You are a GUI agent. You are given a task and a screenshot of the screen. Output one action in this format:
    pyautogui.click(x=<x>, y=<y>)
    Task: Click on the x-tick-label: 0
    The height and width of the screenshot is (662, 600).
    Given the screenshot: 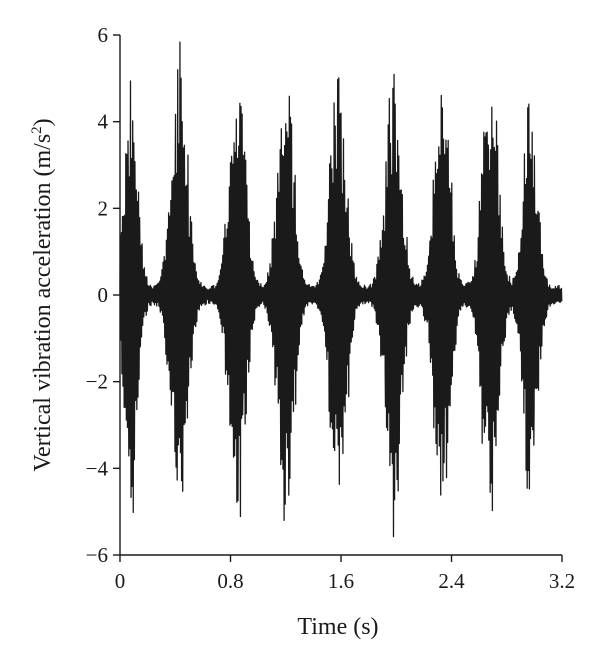 What is the action you would take?
    pyautogui.click(x=120, y=581)
    